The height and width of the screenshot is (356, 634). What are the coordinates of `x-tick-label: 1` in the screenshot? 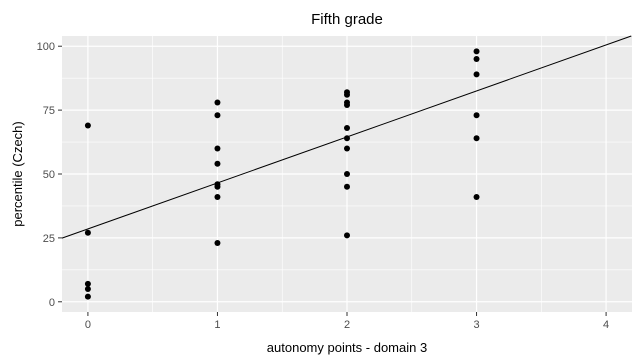 It's located at (217, 325).